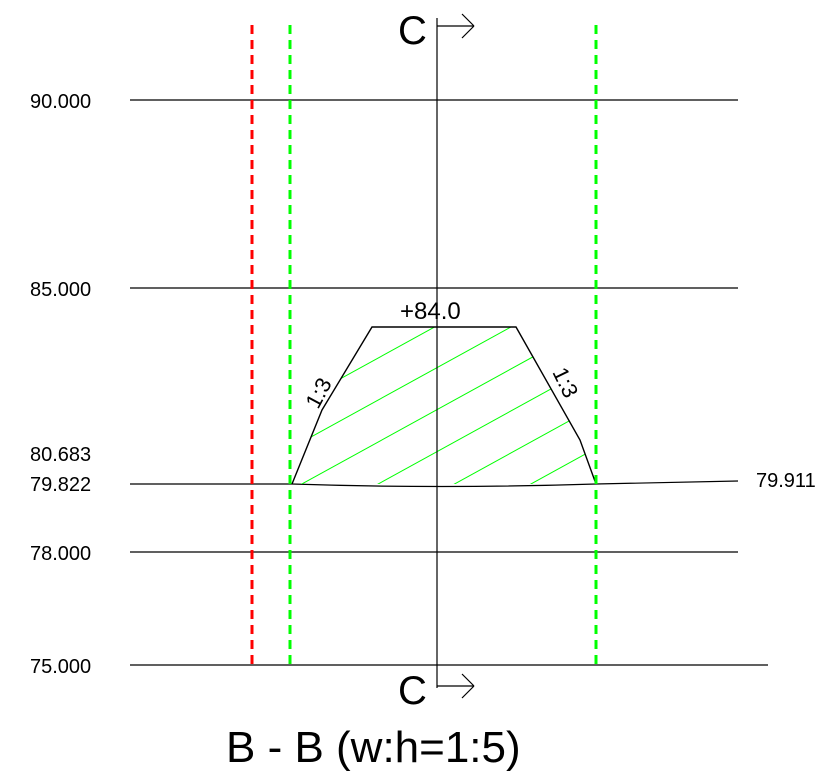 The height and width of the screenshot is (777, 839). What do you see at coordinates (60, 102) in the screenshot?
I see `elevation-label-90: 90.000` at bounding box center [60, 102].